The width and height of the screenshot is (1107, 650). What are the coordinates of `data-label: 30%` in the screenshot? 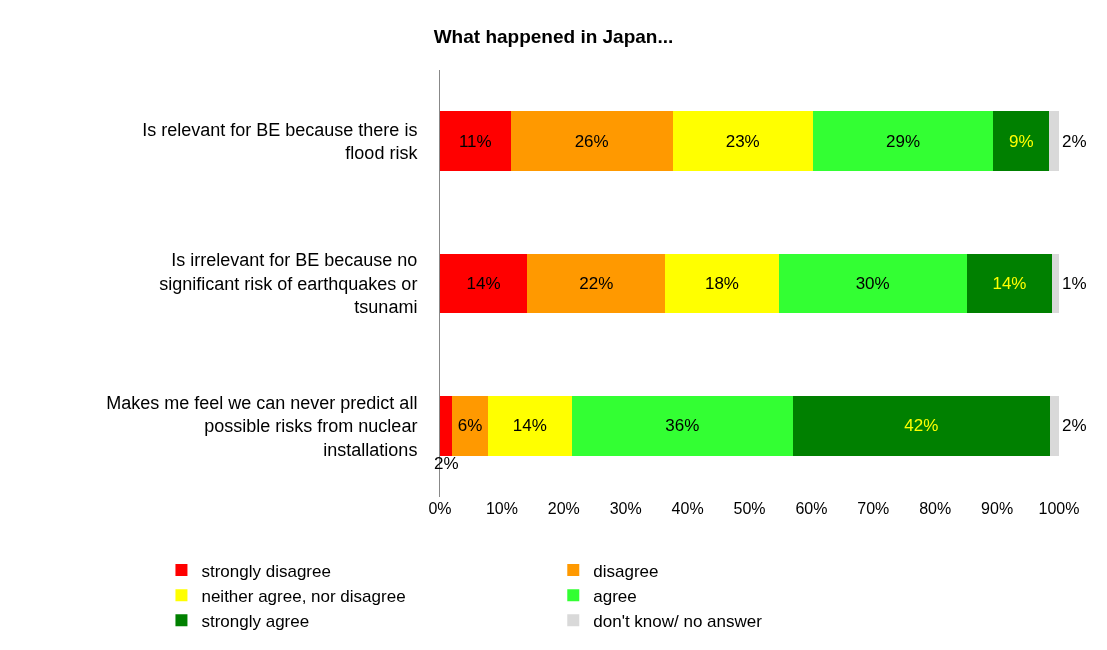 It's located at (872, 283).